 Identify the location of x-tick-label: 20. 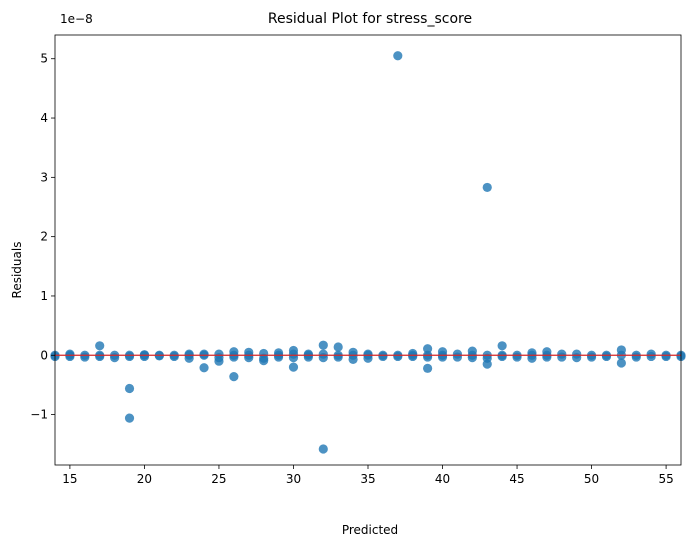
(144, 479).